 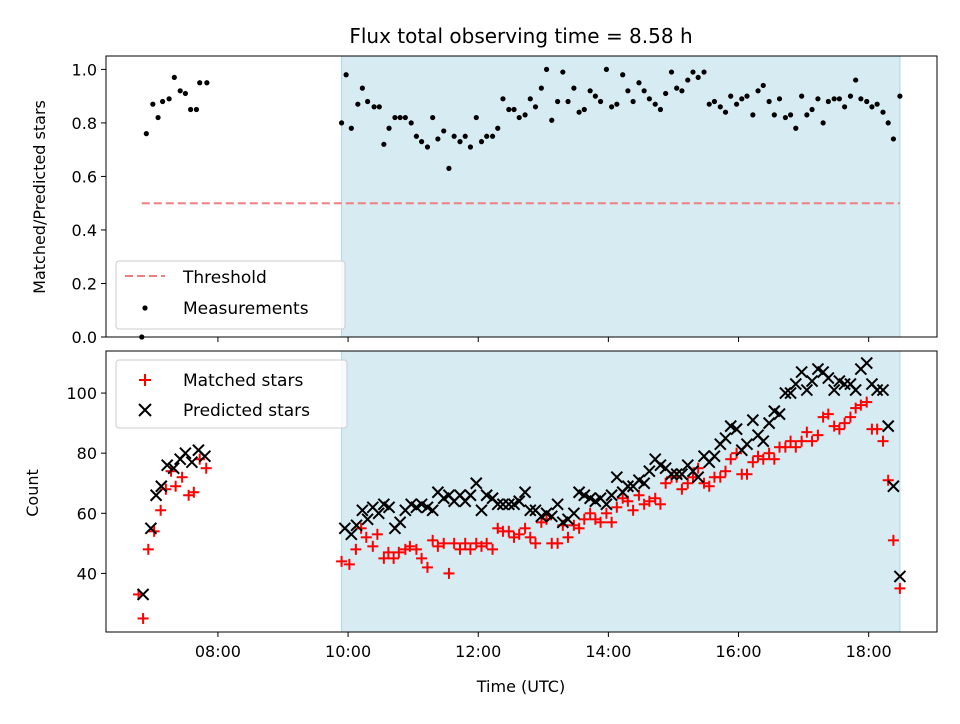 What do you see at coordinates (145, 380) in the screenshot?
I see `legend-matched-swatch` at bounding box center [145, 380].